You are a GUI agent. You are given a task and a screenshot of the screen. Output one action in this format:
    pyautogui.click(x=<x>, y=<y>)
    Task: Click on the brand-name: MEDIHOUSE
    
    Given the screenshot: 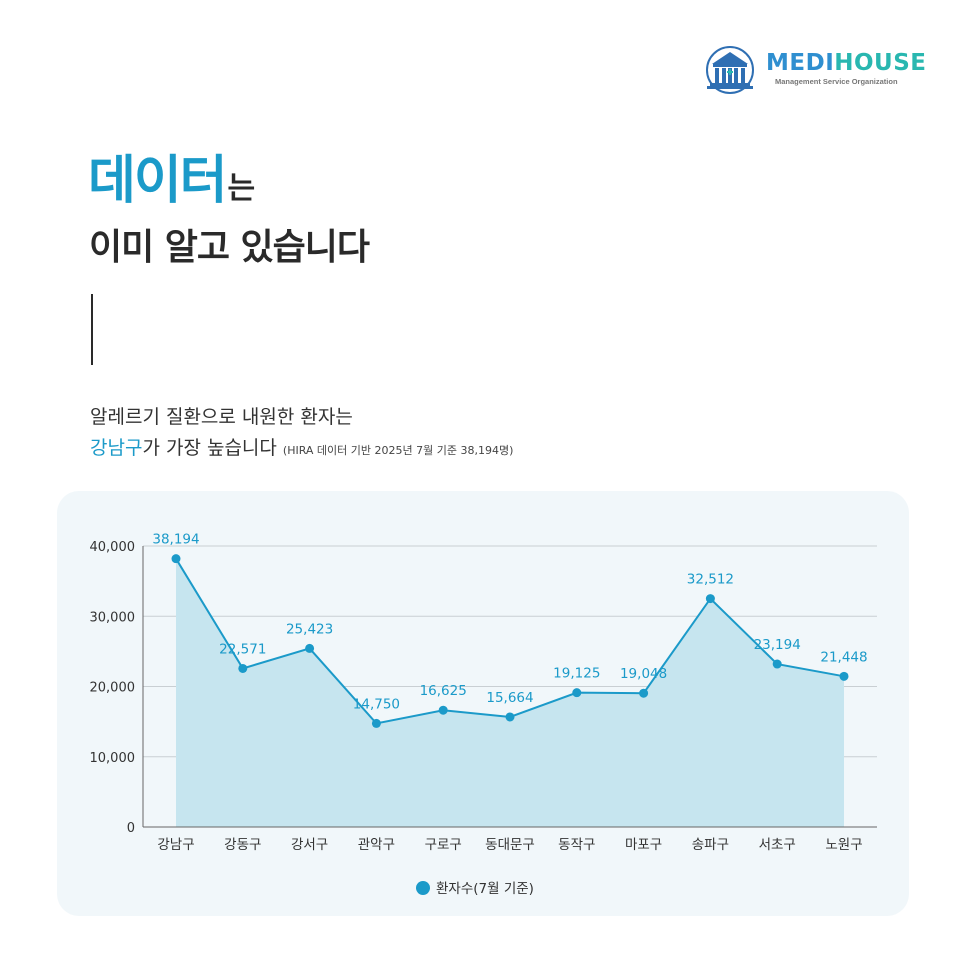 What is the action you would take?
    pyautogui.click(x=846, y=63)
    